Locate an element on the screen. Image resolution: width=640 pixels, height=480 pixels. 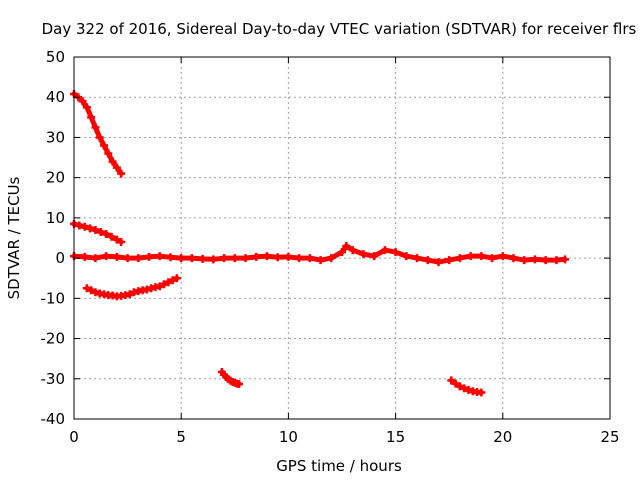
x-tick-label: 10 is located at coordinates (288, 437).